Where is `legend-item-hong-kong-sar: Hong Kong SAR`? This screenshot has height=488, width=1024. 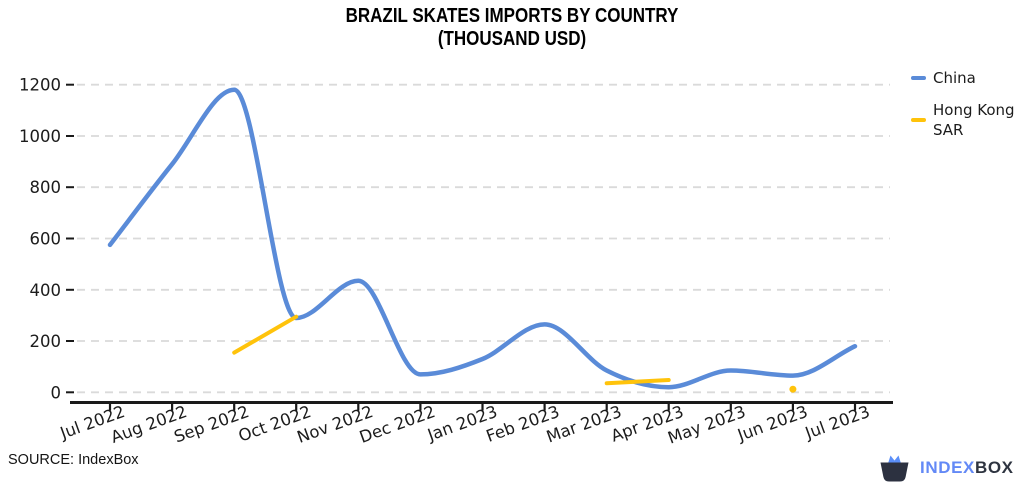 legend-item-hong-kong-sar: Hong Kong SAR is located at coordinates (966, 120).